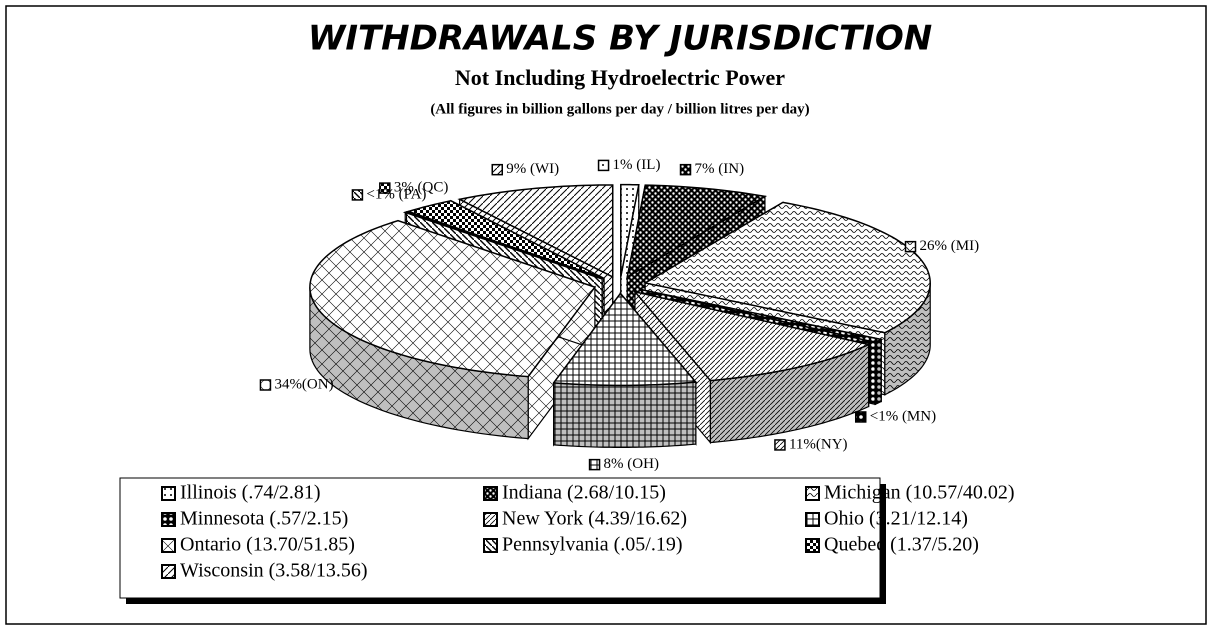 The width and height of the screenshot is (1214, 636). What do you see at coordinates (421, 188) in the screenshot?
I see `data-label: 3% (QC)` at bounding box center [421, 188].